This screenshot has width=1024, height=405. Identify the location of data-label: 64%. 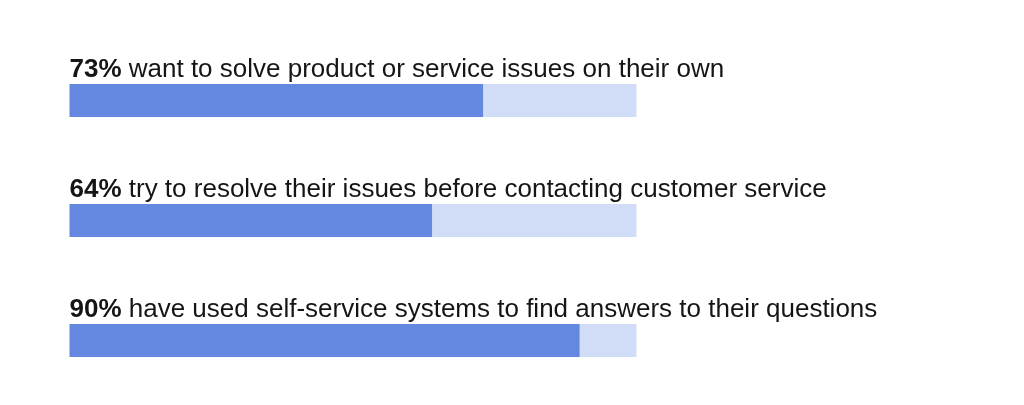
(95, 188).